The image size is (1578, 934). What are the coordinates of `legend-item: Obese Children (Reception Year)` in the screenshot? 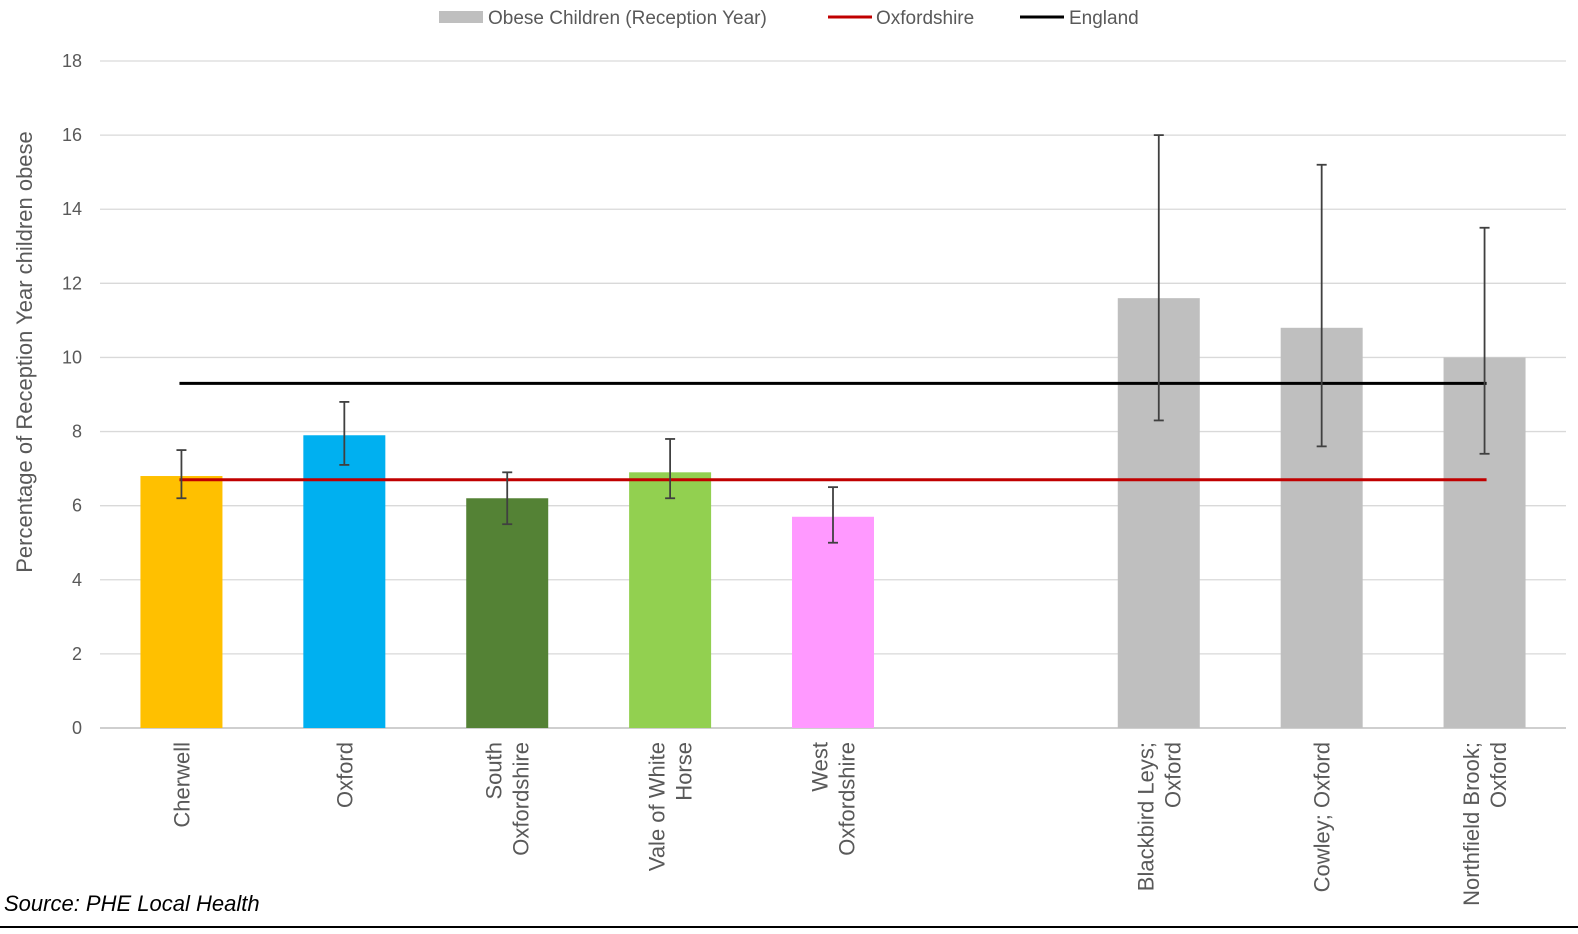 It's located at (603, 18).